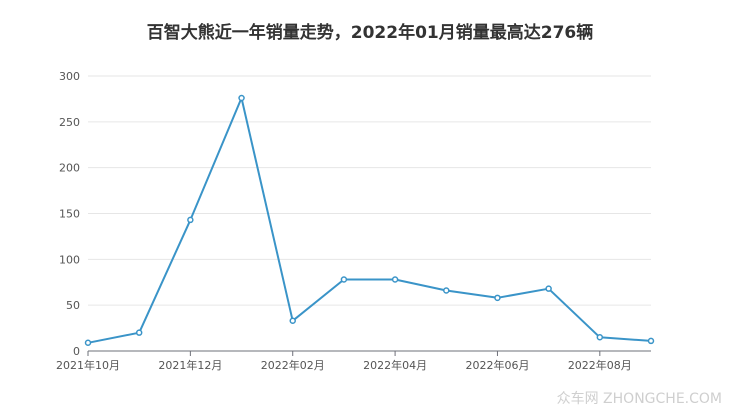  What do you see at coordinates (639, 398) in the screenshot?
I see `watermark-text: 众车网 ZHONGCHE.COM` at bounding box center [639, 398].